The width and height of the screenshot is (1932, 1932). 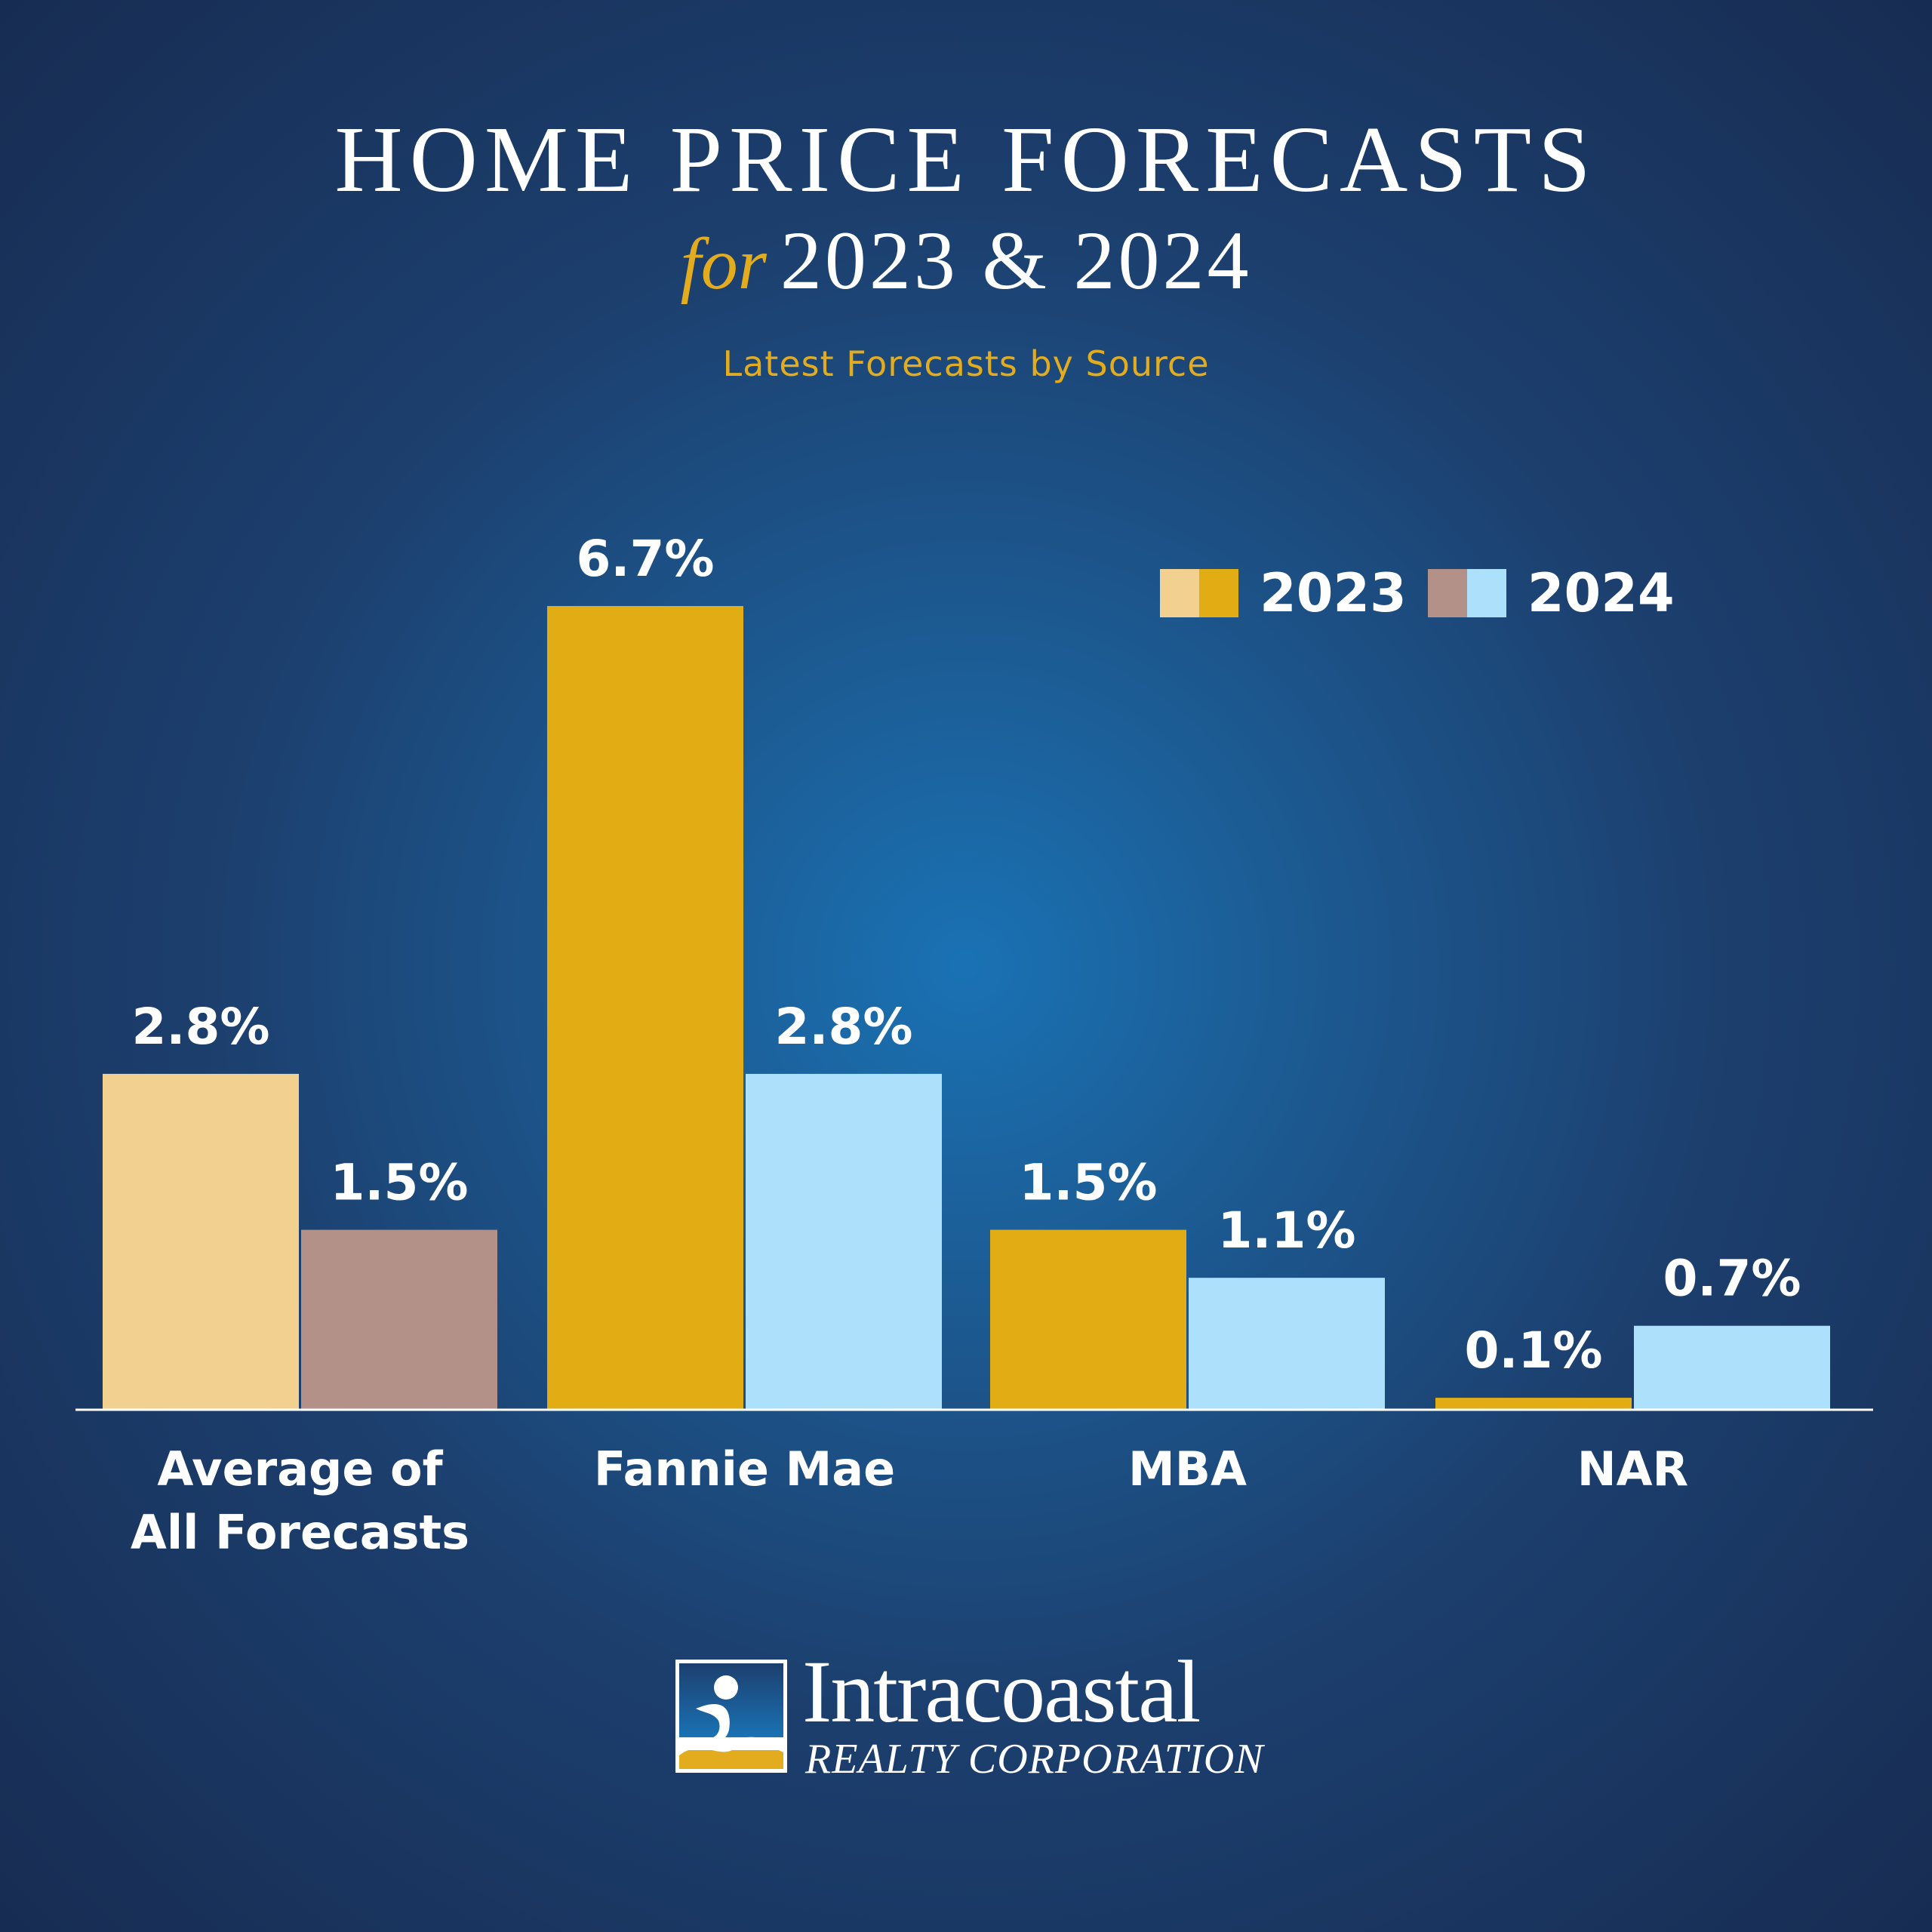 What do you see at coordinates (1179, 593) in the screenshot?
I see `legend-swatch-2023-light` at bounding box center [1179, 593].